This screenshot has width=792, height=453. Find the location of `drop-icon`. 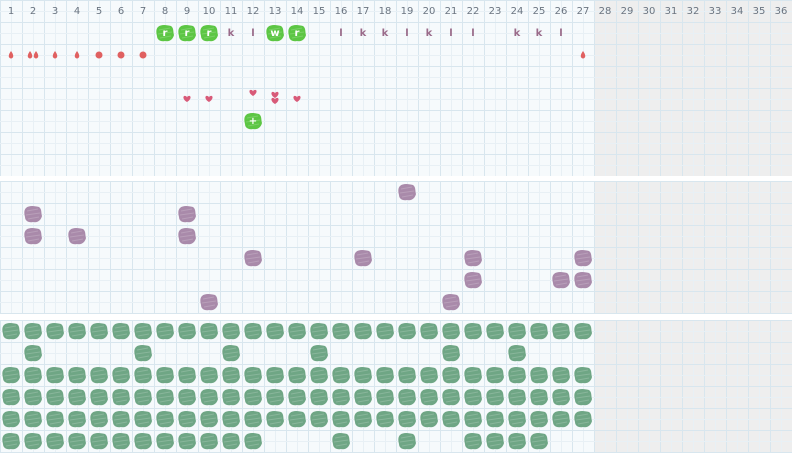

drop-icon is located at coordinates (11, 55).